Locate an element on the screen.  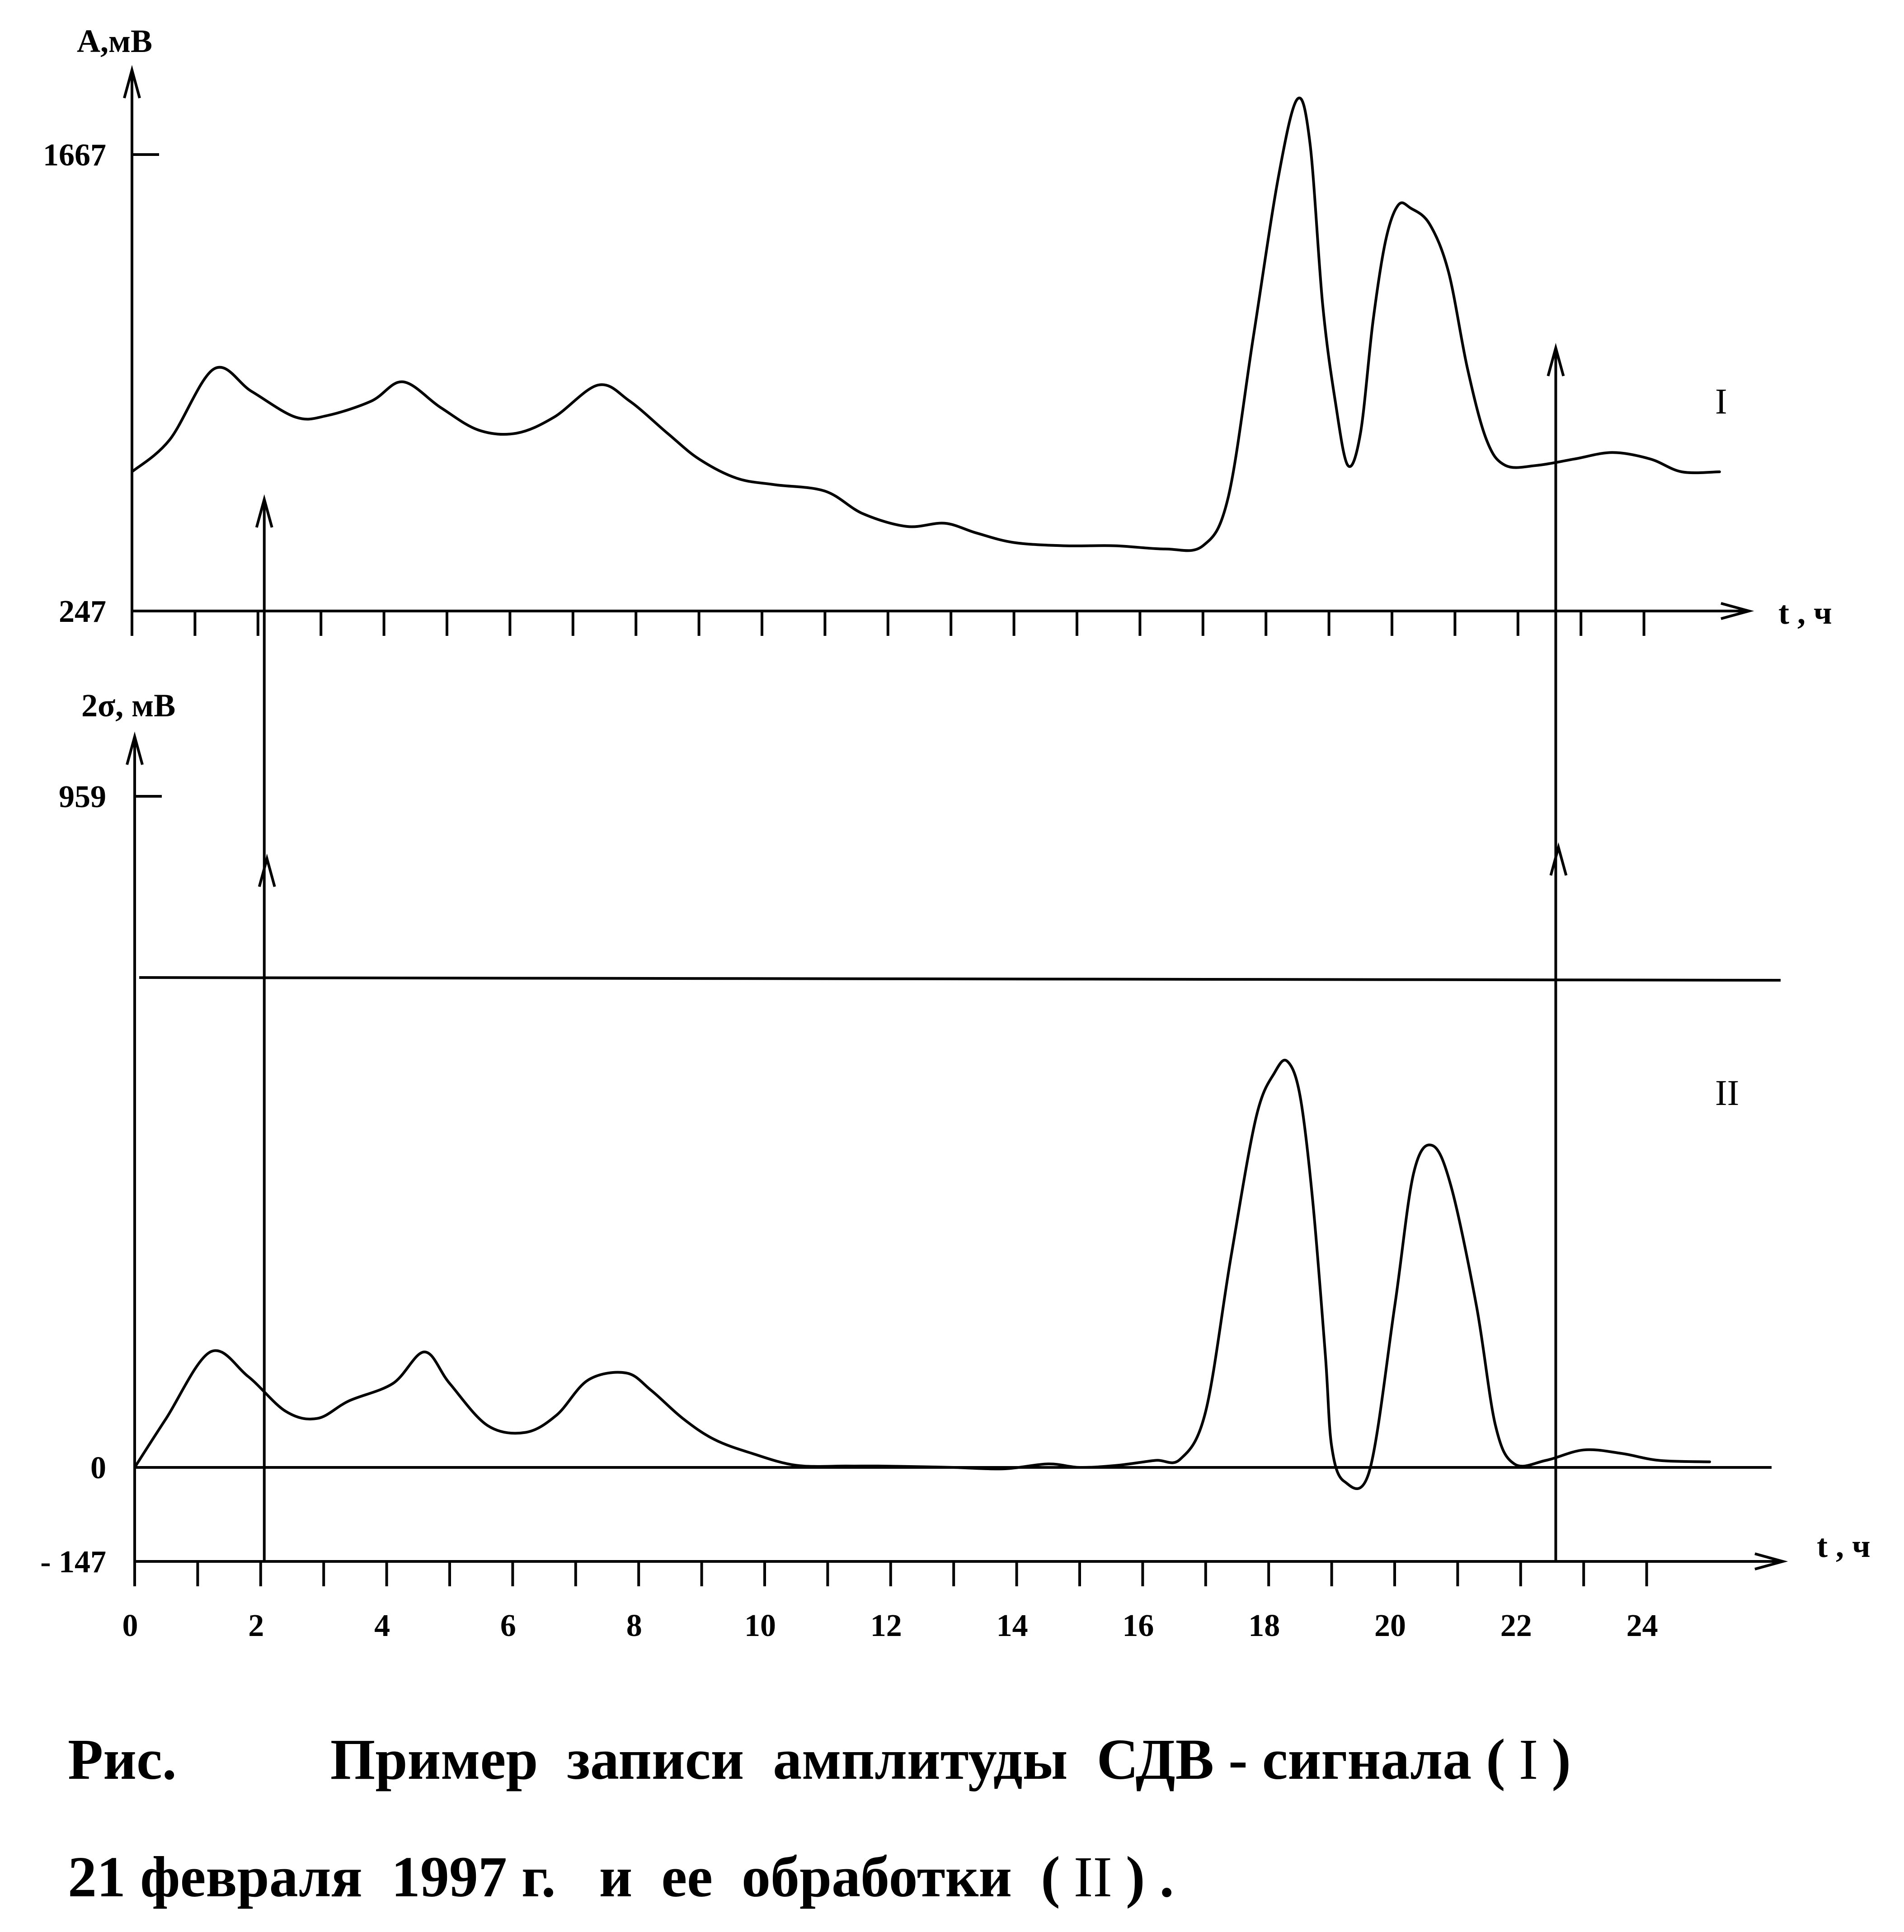
x-tick-label: 12 is located at coordinates (886, 1626).